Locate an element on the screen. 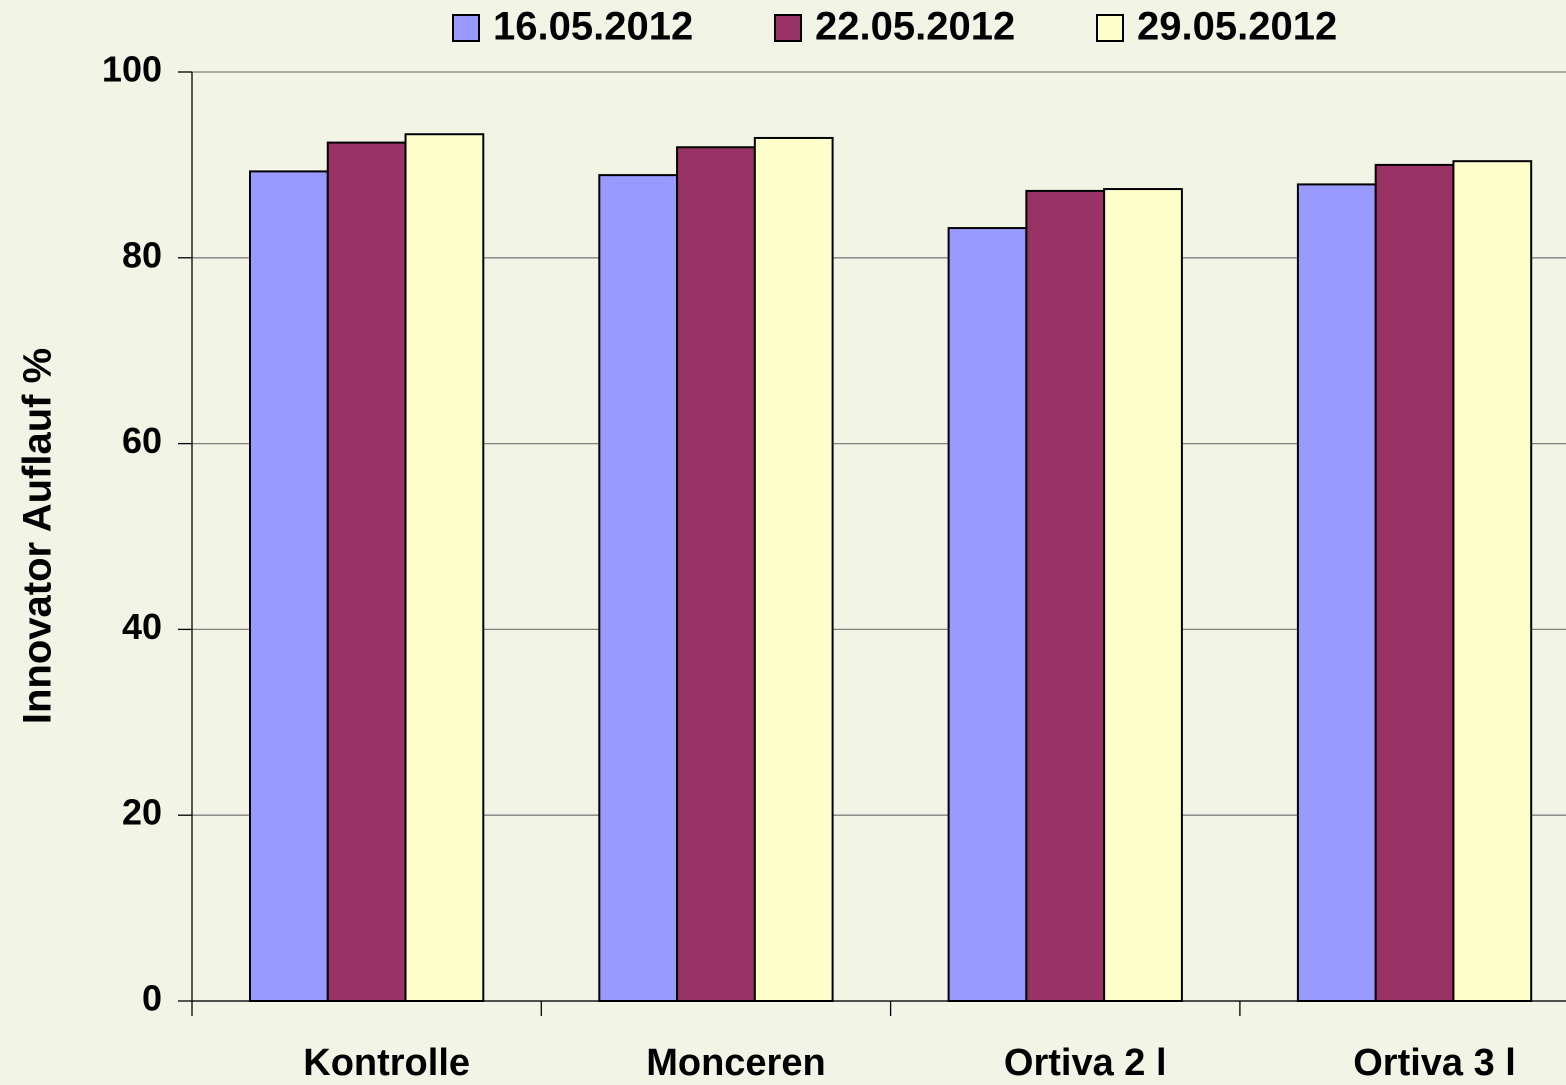  y-tick-label: 100 is located at coordinates (132, 69).